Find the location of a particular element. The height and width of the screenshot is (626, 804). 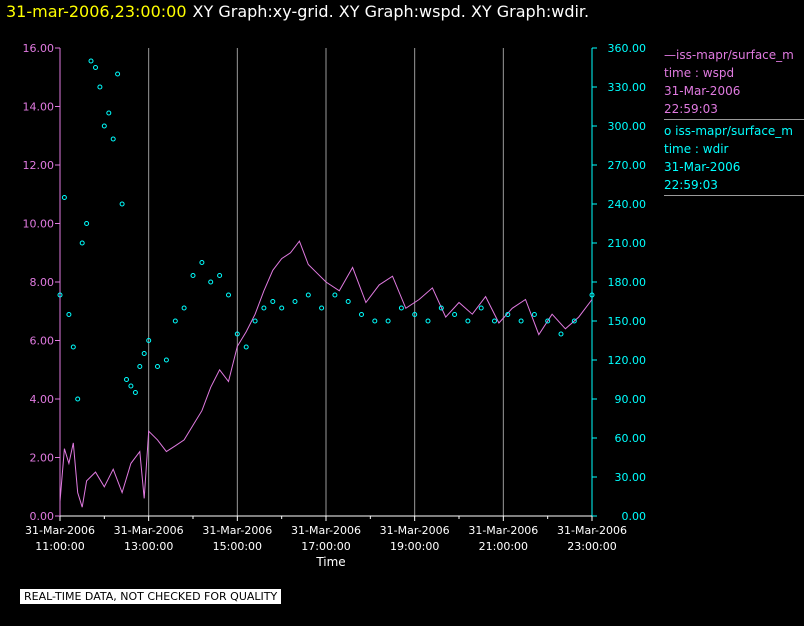

timestamp: 31-mar-2006,23:00:00 is located at coordinates (96, 11).